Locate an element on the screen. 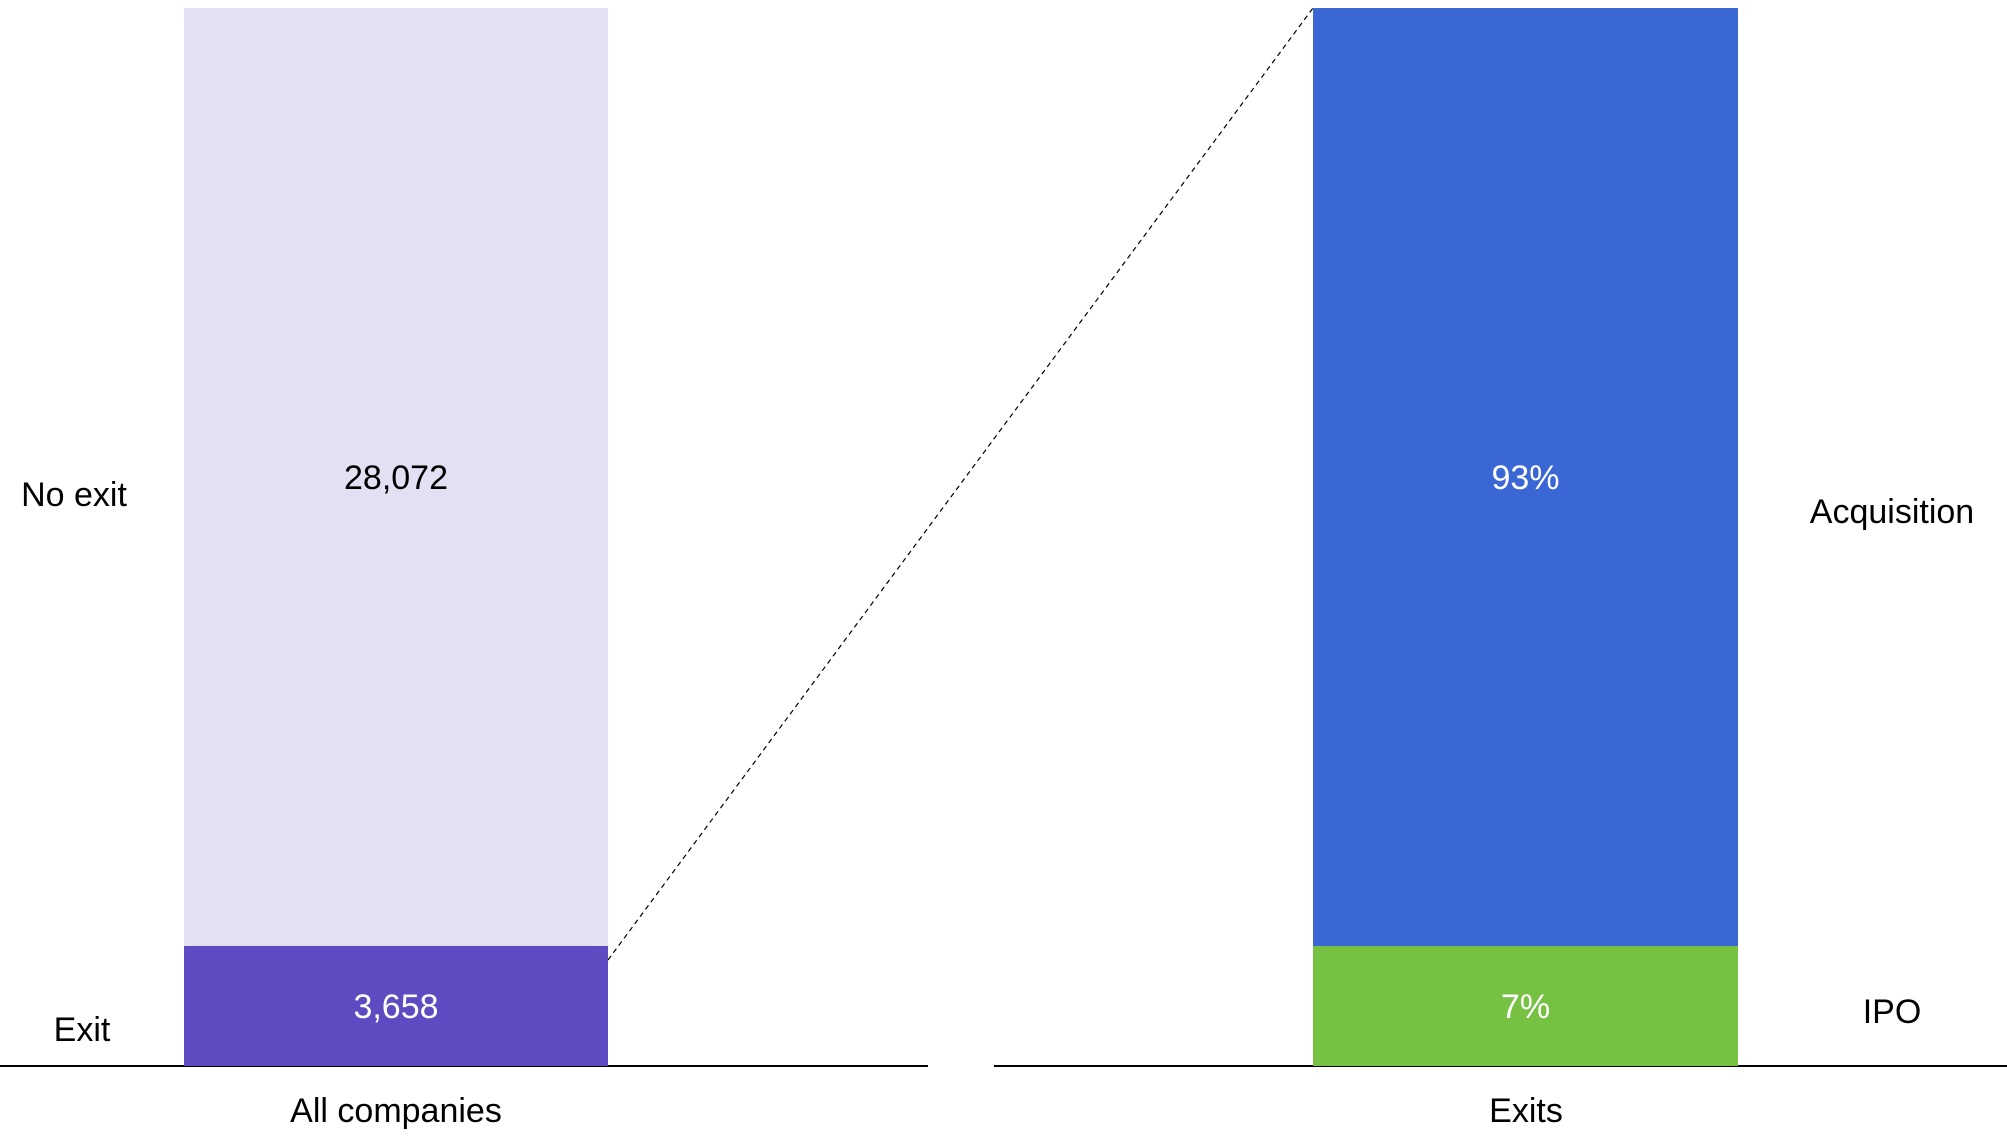 The height and width of the screenshot is (1141, 2007). data-label-ipo: 7% is located at coordinates (1525, 1007).